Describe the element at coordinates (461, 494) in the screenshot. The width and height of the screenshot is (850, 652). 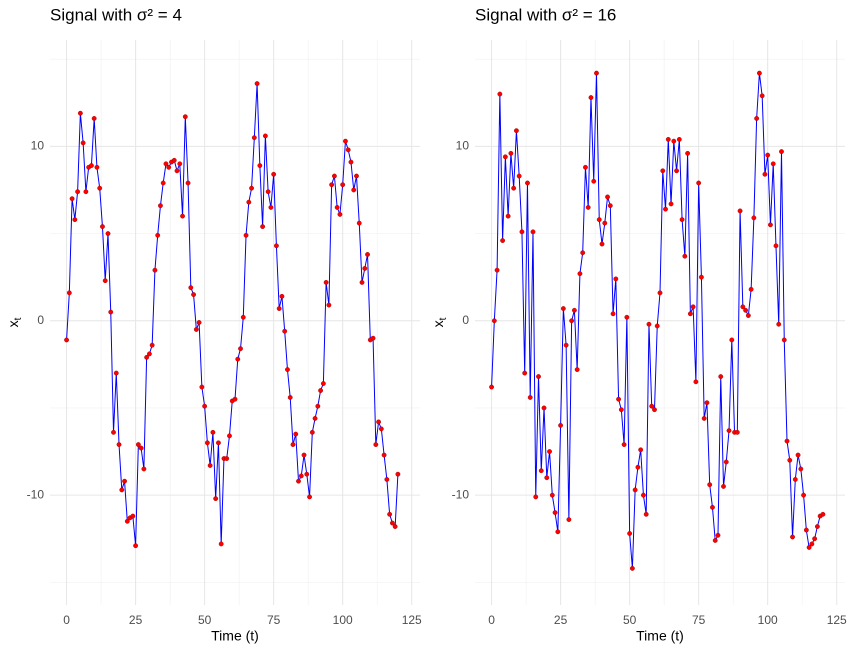
I see `y-tick-label: -10` at that location.